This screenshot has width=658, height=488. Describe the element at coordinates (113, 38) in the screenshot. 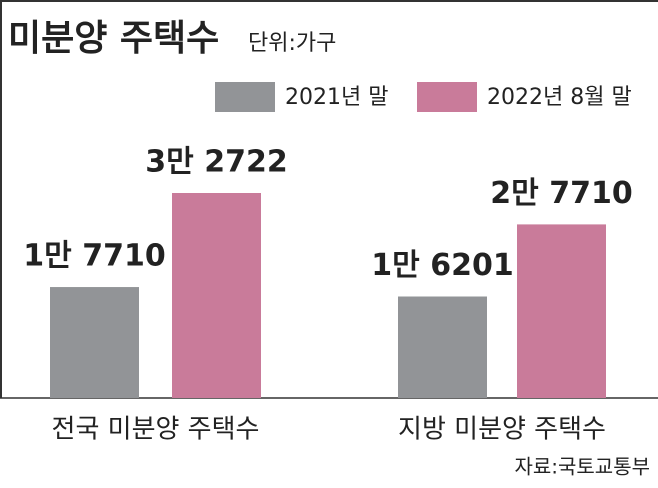

I see `chart-title: 미분양 주택수` at that location.